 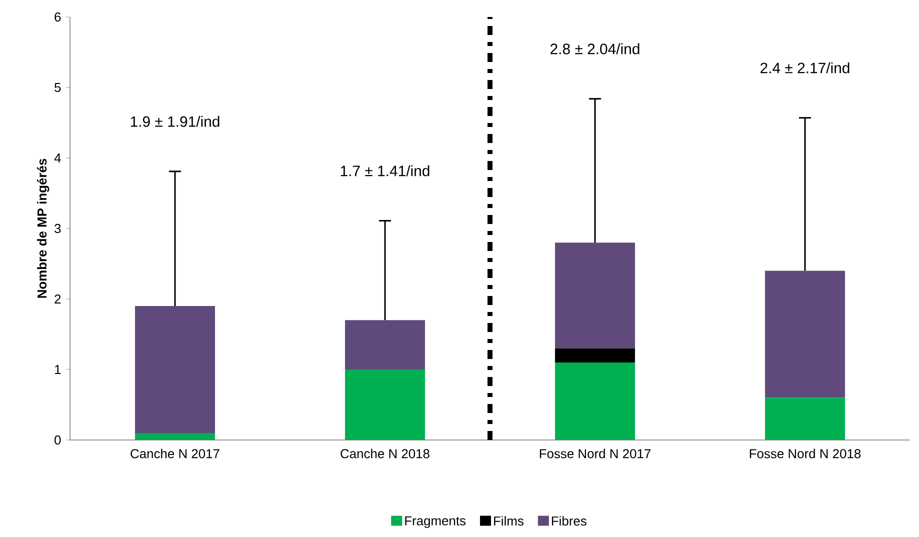 What do you see at coordinates (595, 48) in the screenshot?
I see `annotation: 2.8 ± 2.04/ind` at bounding box center [595, 48].